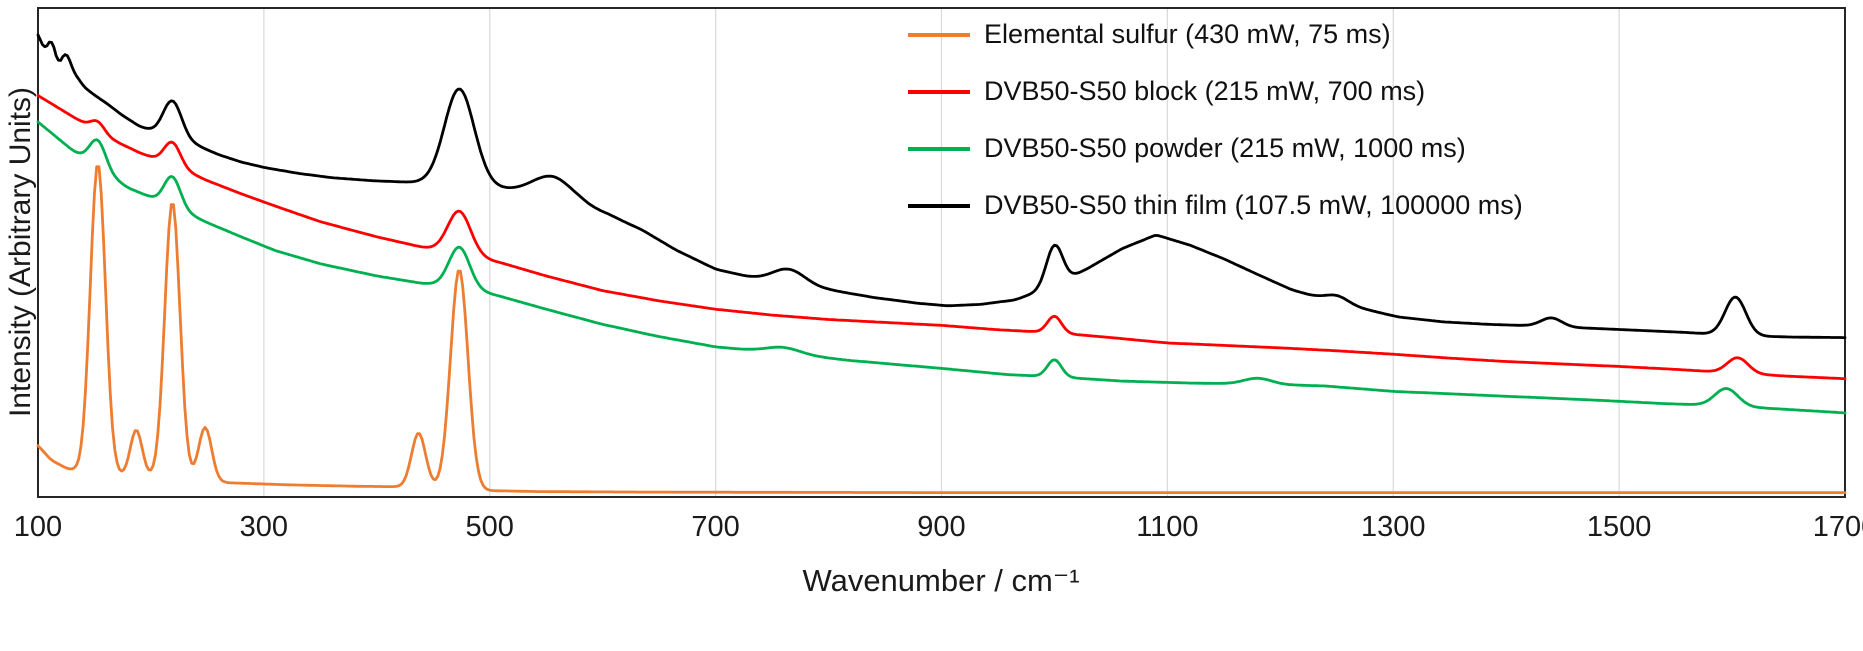  I want to click on x-tick-label: 300, so click(264, 527).